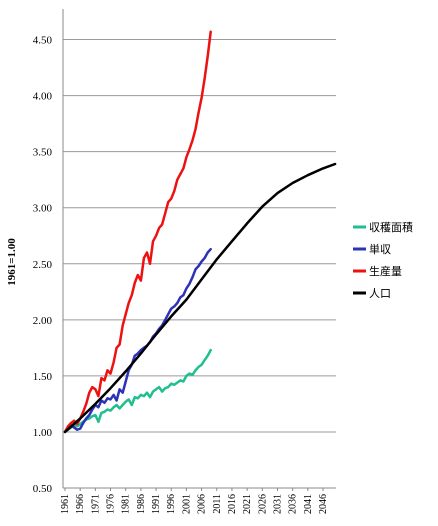 Image resolution: width=438 pixels, height=526 pixels. Describe the element at coordinates (126, 504) in the screenshot. I see `x-tick-label: 1981` at that location.